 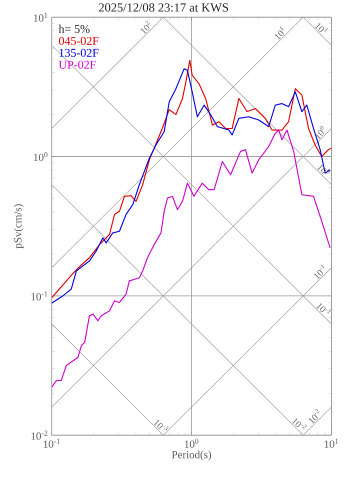 What do you see at coordinates (19, 226) in the screenshot?
I see `y-axis-title: pSv(cm/s)` at bounding box center [19, 226].